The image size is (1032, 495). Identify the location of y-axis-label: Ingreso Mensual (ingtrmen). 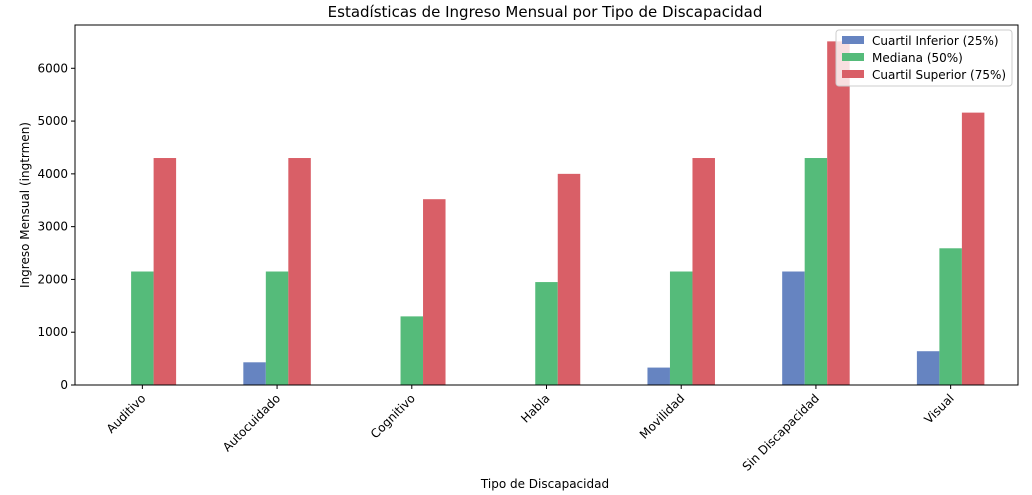
(25, 205).